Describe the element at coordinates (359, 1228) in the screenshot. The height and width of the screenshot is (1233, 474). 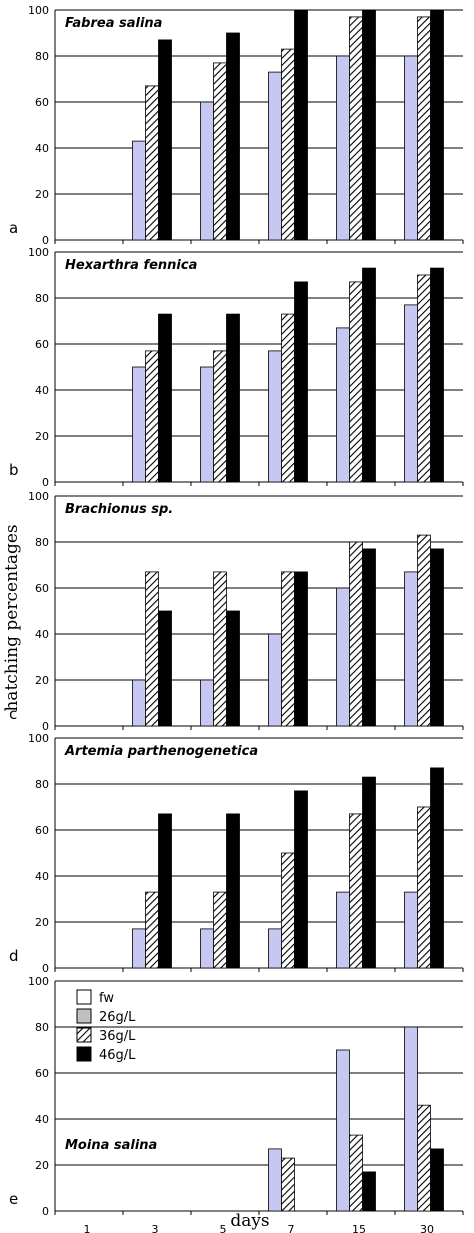
I see `x-tick-label: 15` at that location.